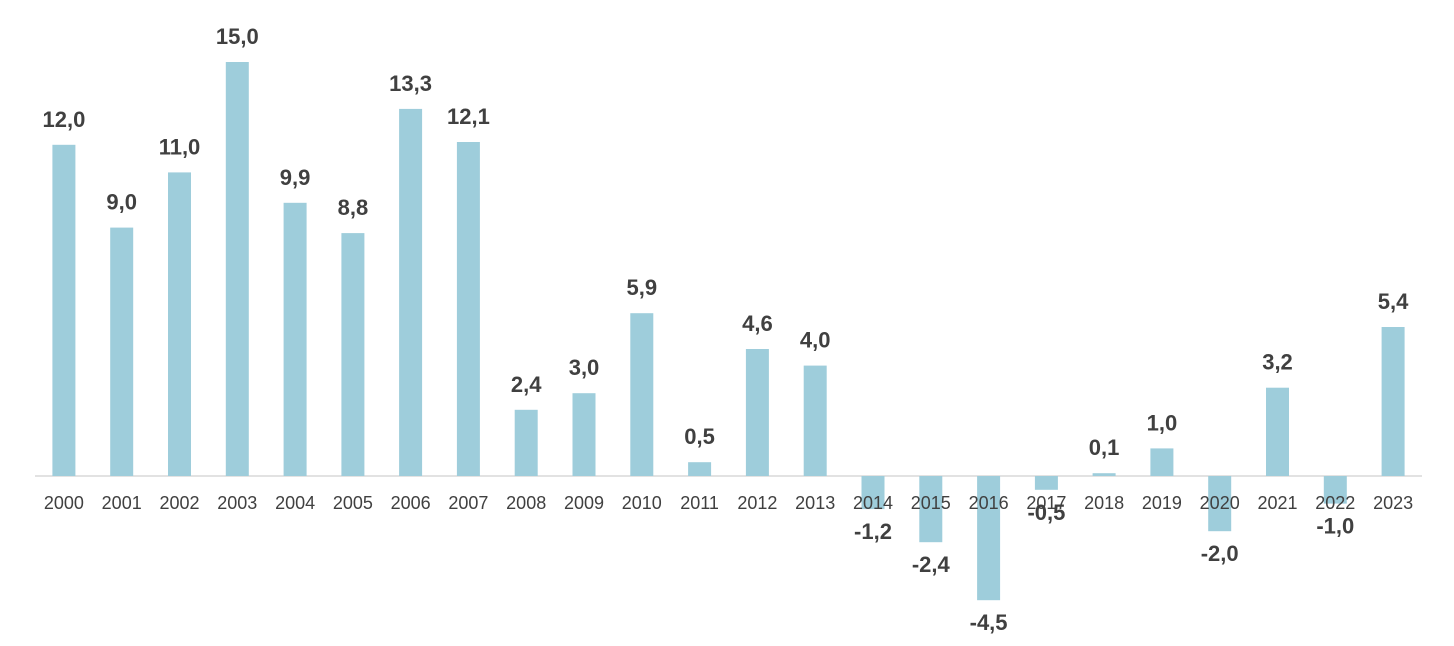  What do you see at coordinates (468, 116) in the screenshot?
I see `data-label: 12,1` at bounding box center [468, 116].